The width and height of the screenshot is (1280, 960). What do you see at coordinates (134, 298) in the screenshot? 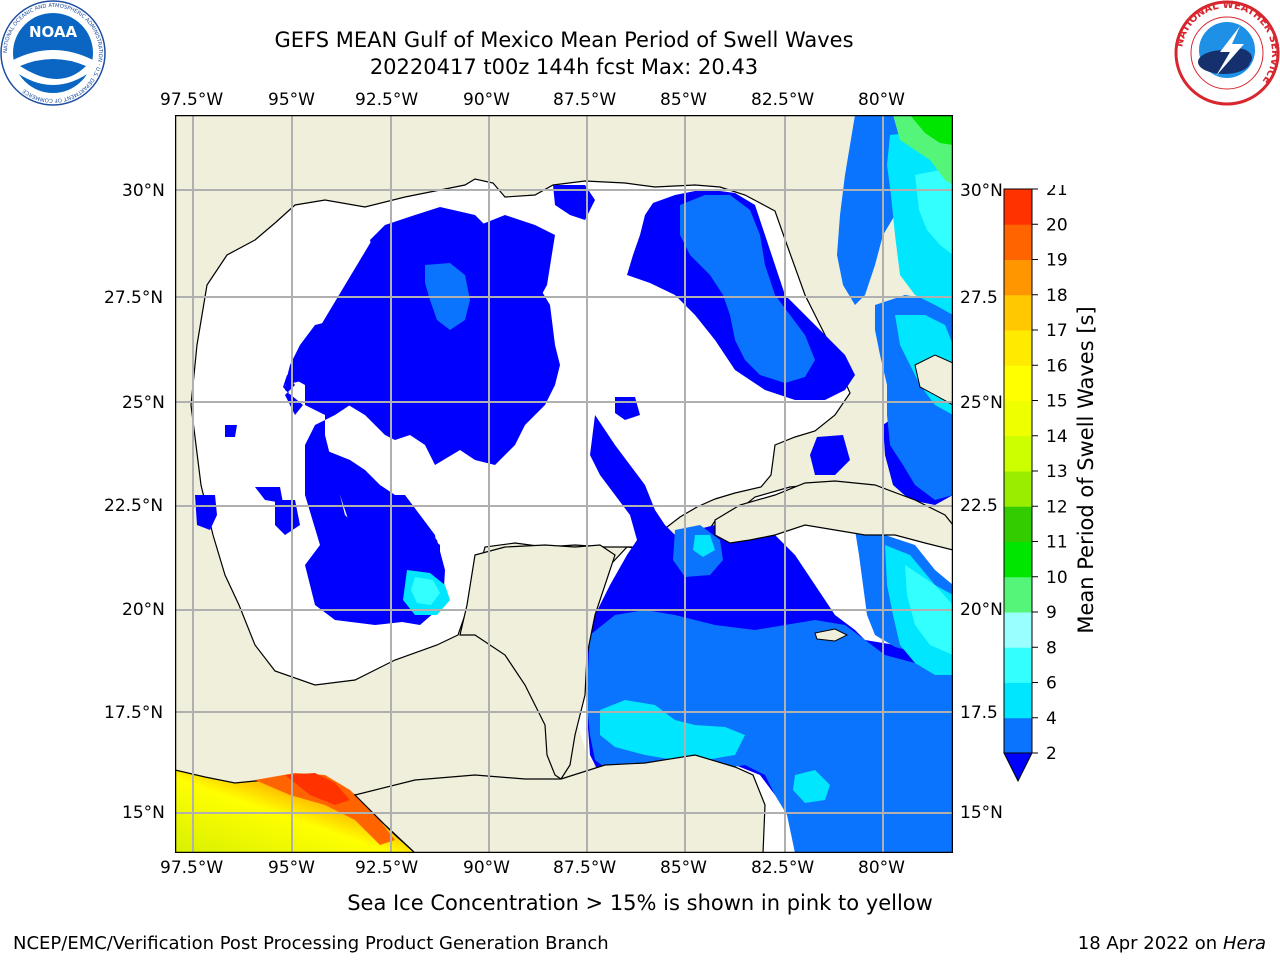
I see `lat-tick-left-1: 27.5°N` at bounding box center [134, 298].